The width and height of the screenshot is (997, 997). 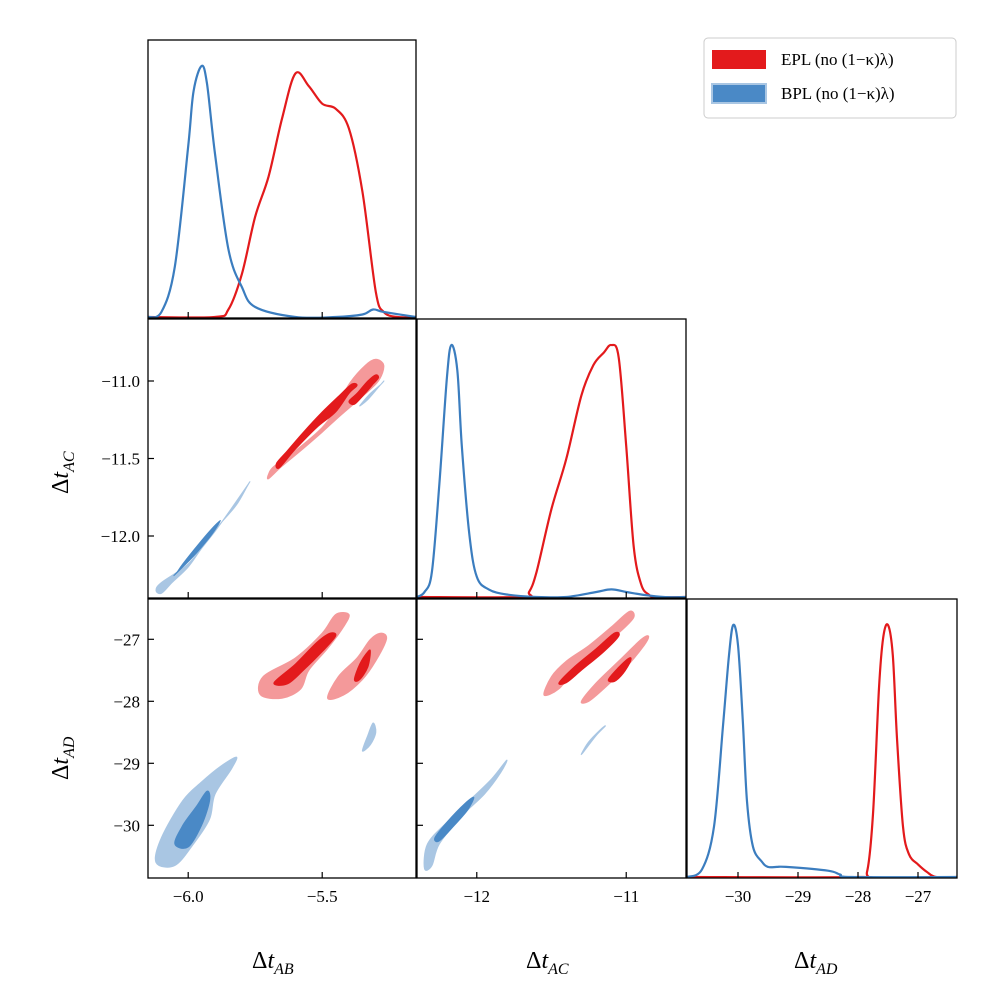 I want to click on marginal-panel-ab, so click(x=282, y=191).